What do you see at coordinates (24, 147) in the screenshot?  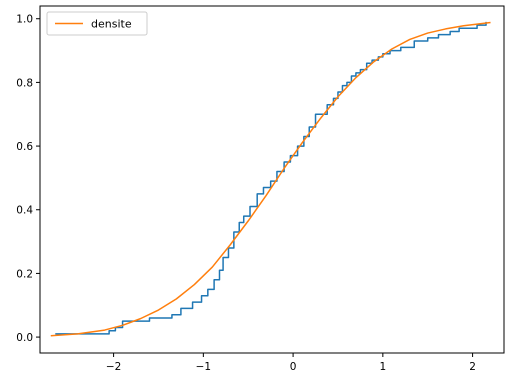 I see `y-tick-label: 0.6` at bounding box center [24, 147].